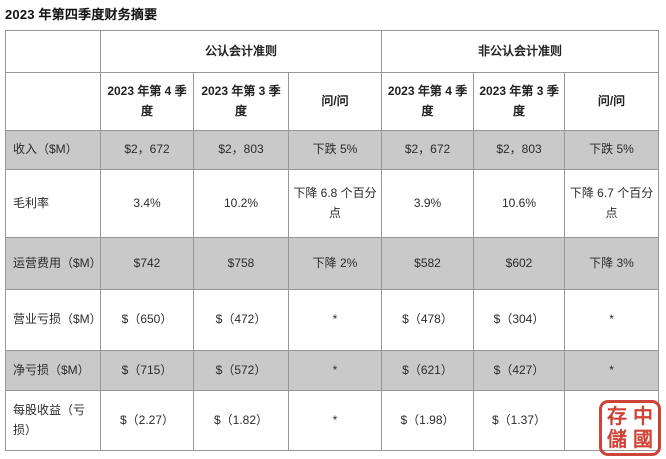  What do you see at coordinates (428, 320) in the screenshot?
I see `cell-value: $（478）` at bounding box center [428, 320].